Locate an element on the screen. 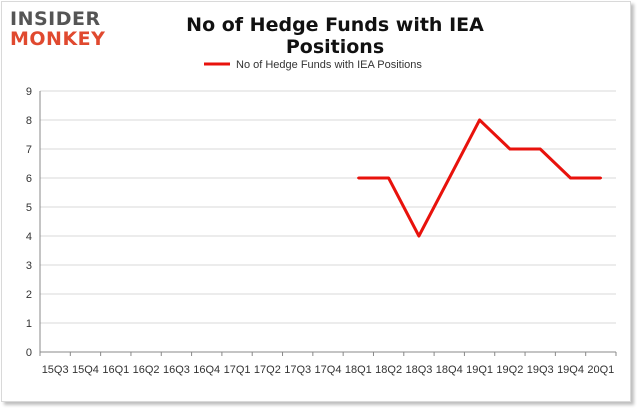 The height and width of the screenshot is (408, 637). y-tick-label: 7 is located at coordinates (29, 150).